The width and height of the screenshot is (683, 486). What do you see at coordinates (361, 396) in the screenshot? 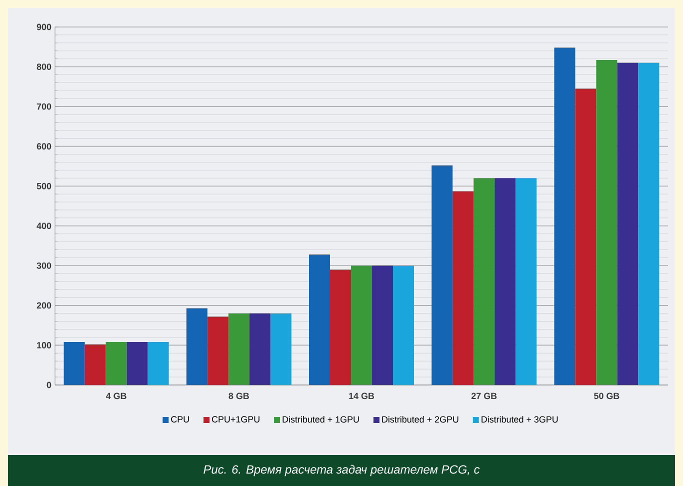
I see `x-tick-label: 14 GB` at bounding box center [361, 396].